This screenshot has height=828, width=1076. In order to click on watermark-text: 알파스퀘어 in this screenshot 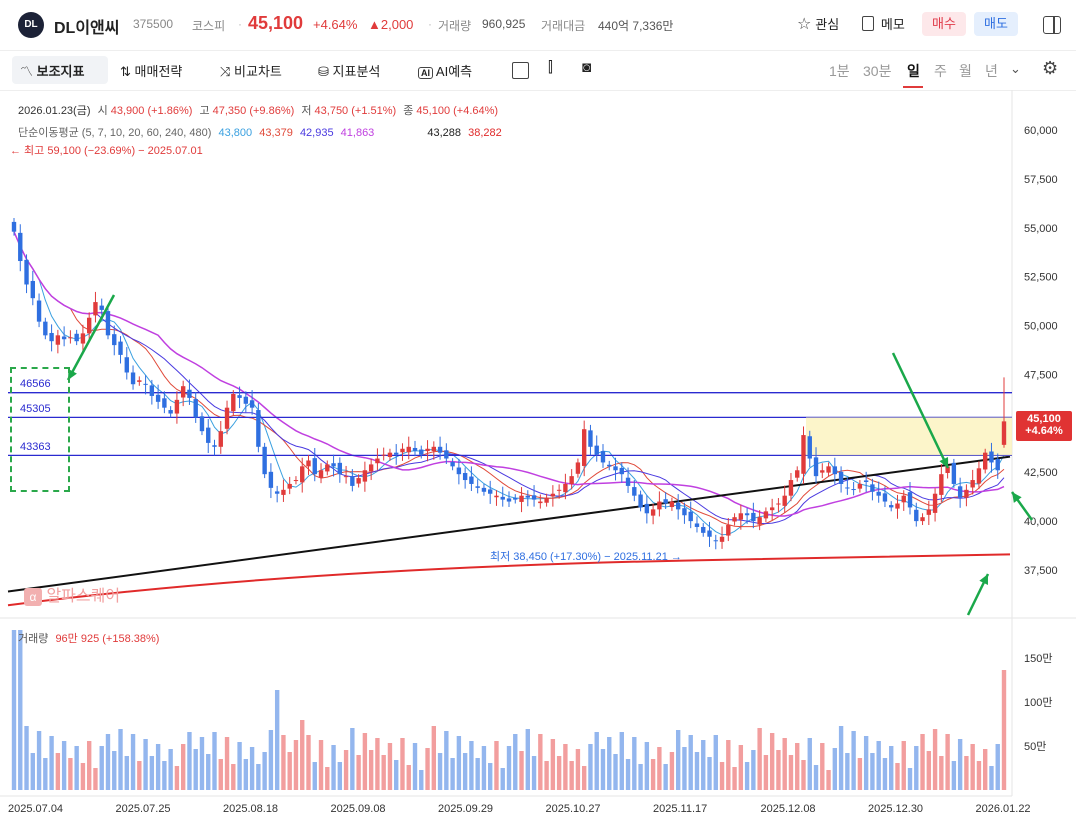, I will do `click(83, 596)`.